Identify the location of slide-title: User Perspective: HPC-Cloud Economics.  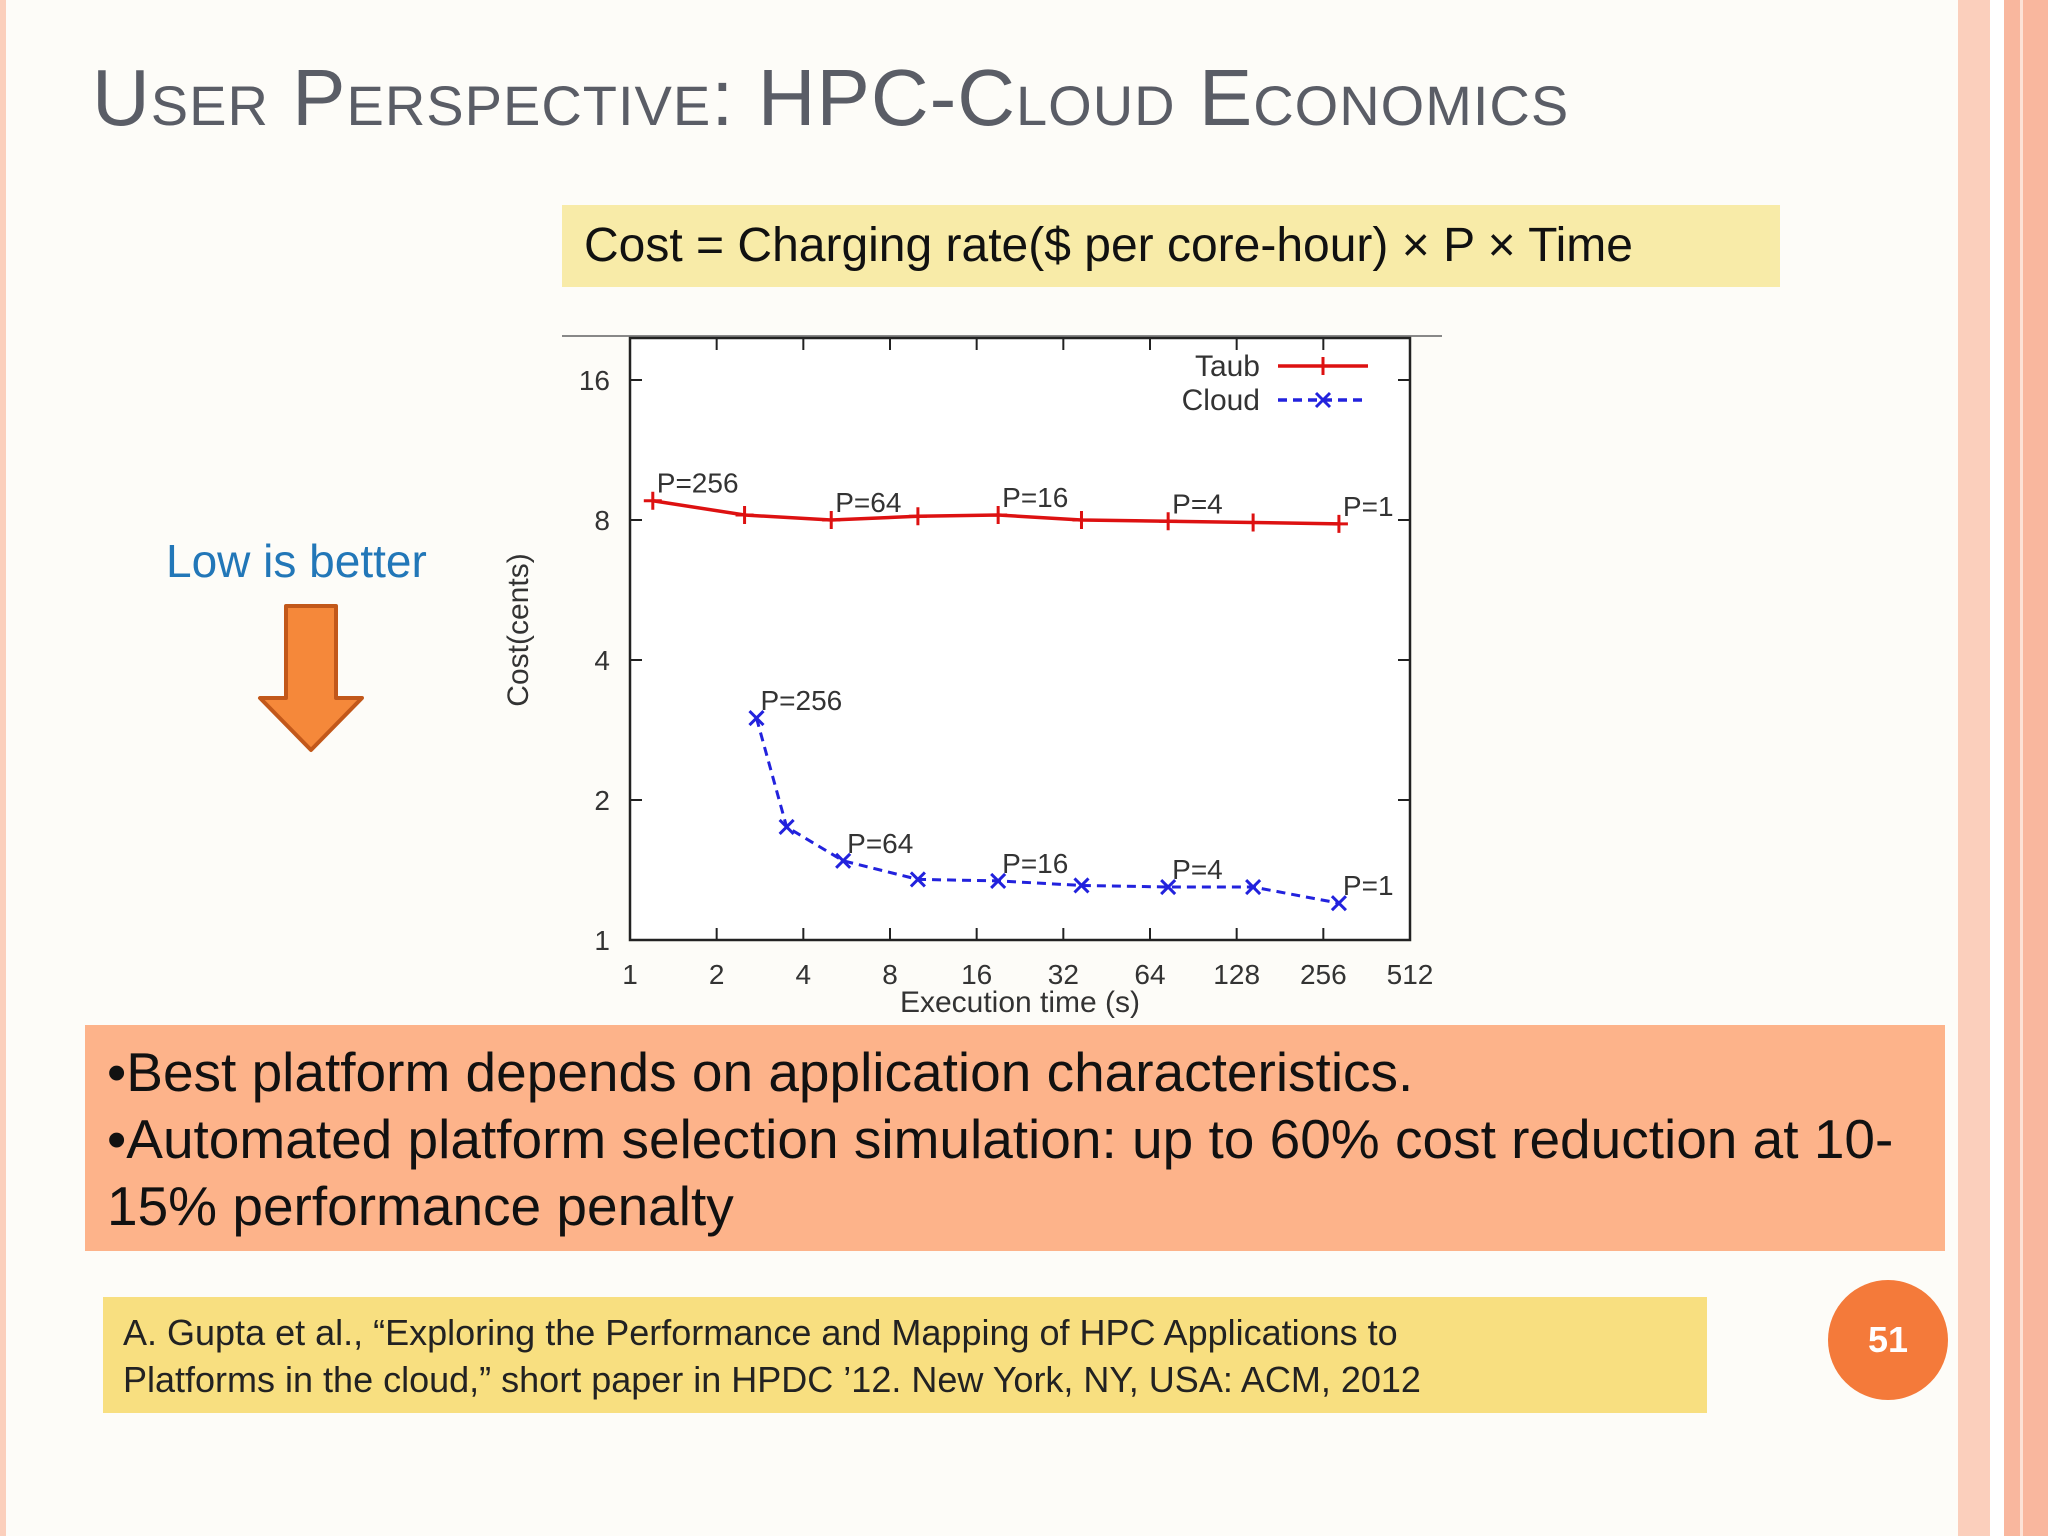
(831, 97).